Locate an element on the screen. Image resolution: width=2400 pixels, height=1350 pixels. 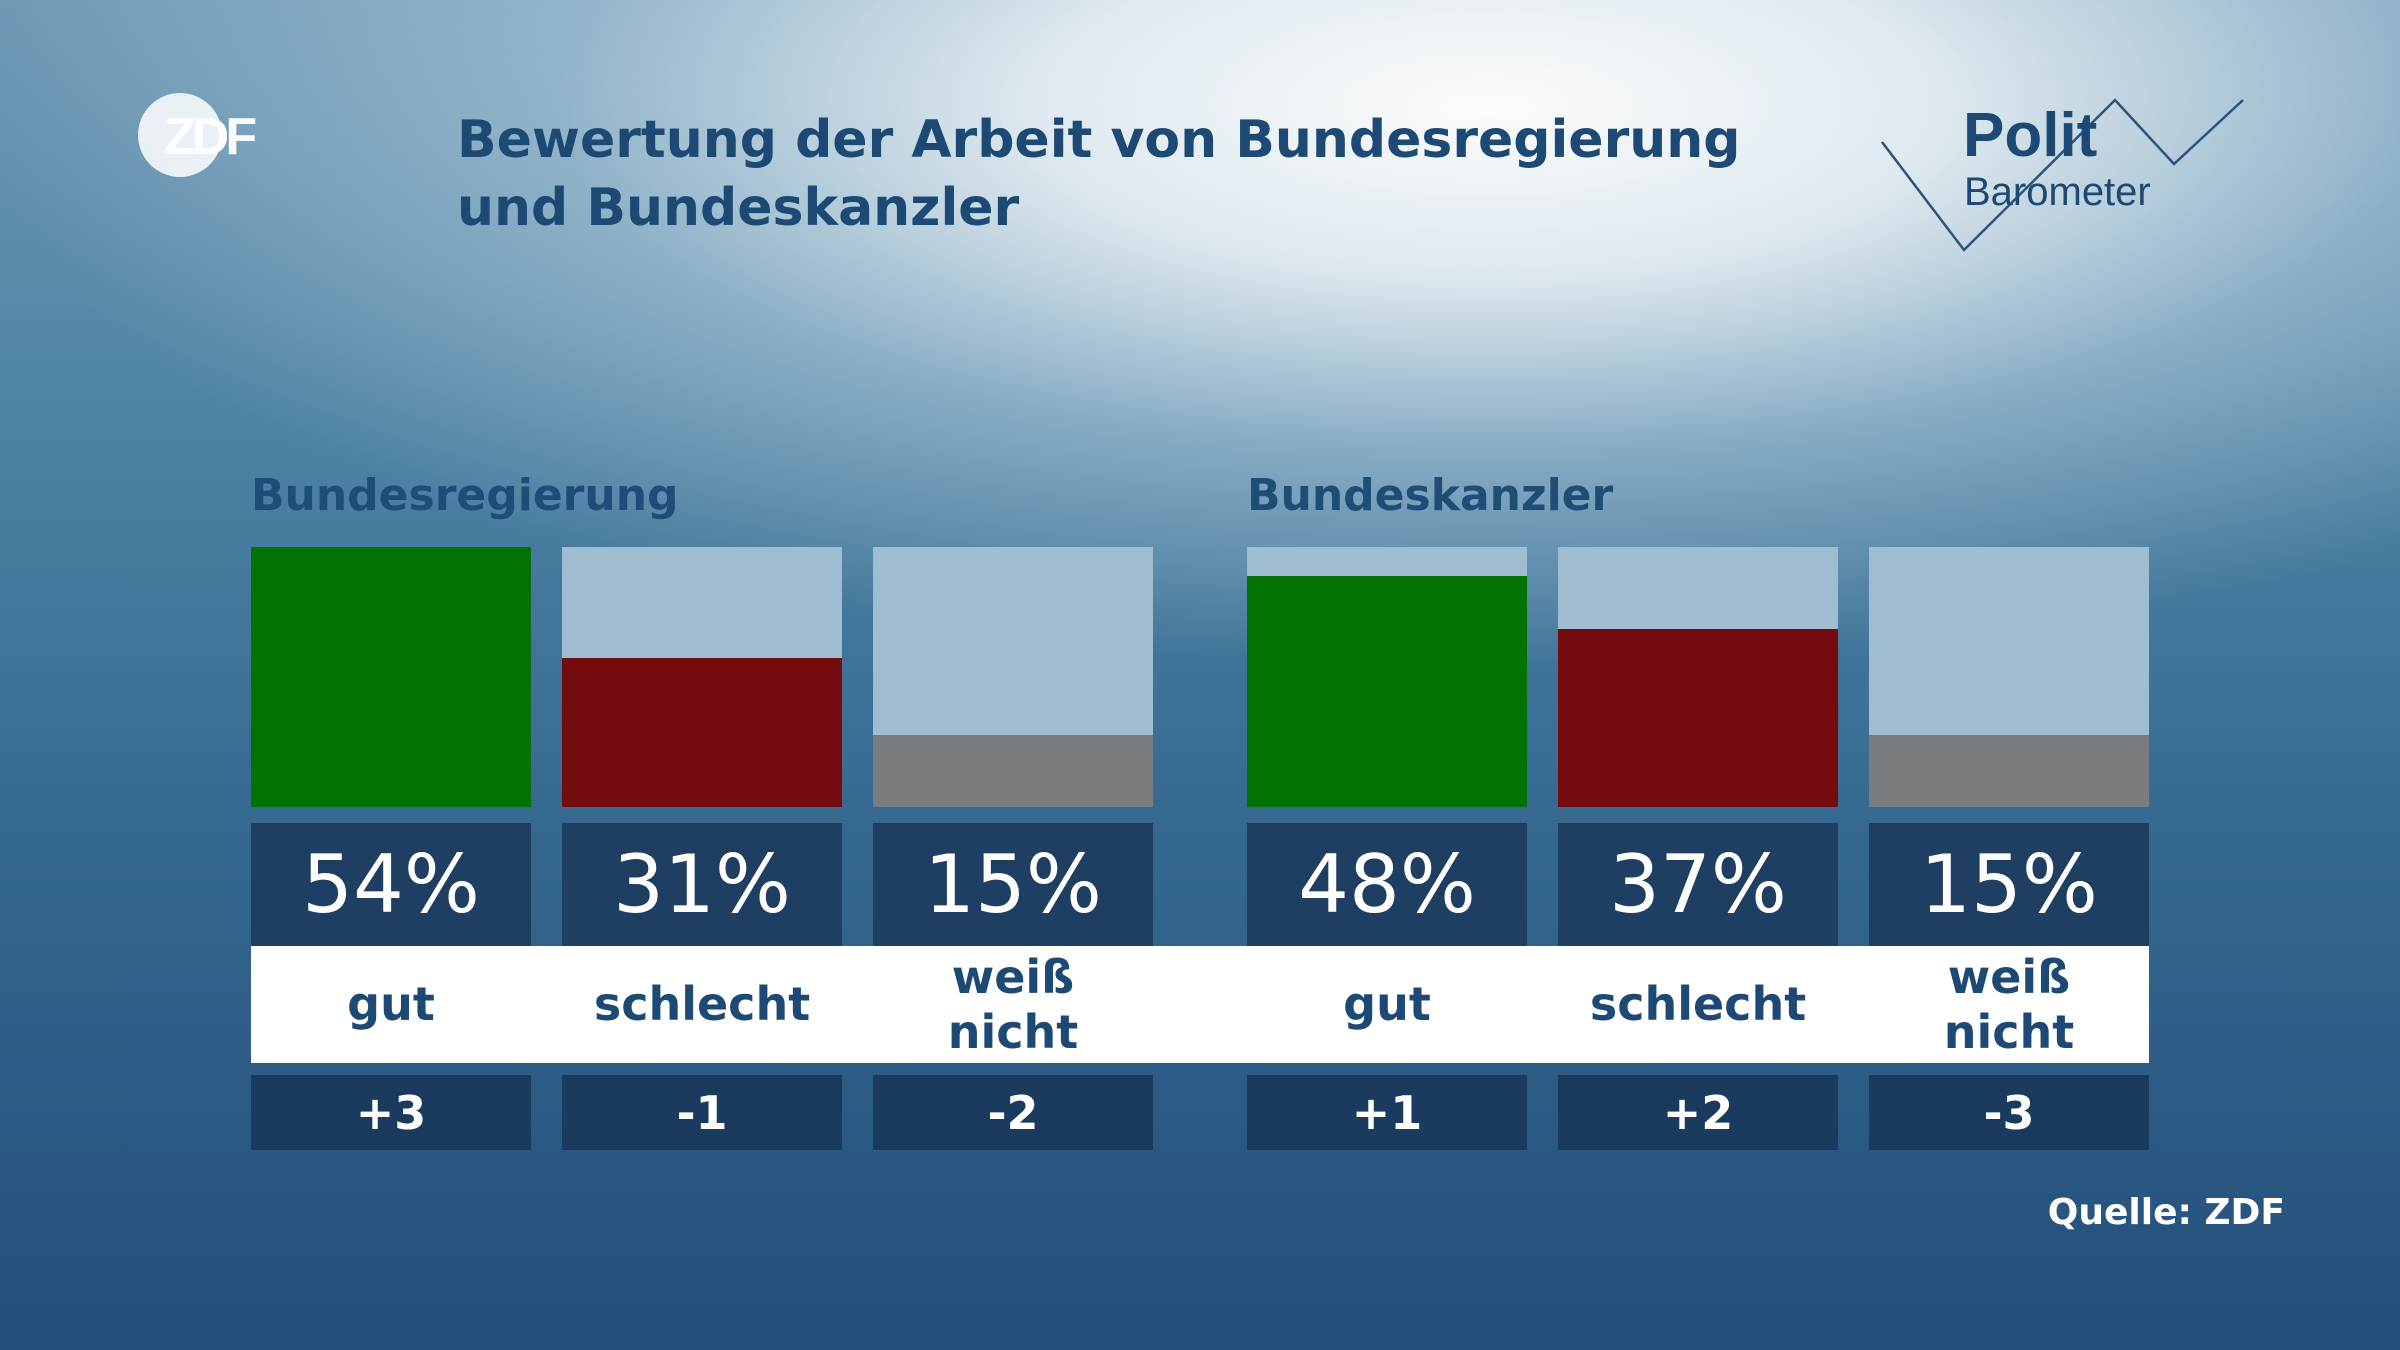
bar-track-bundesregierung-weiss-nicht is located at coordinates (1013, 677).